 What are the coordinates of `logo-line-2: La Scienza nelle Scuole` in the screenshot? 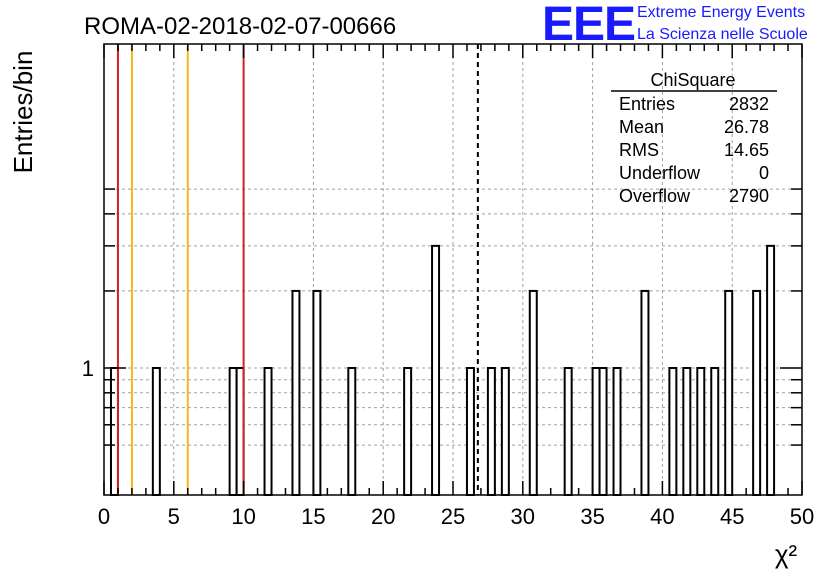 It's located at (722, 34).